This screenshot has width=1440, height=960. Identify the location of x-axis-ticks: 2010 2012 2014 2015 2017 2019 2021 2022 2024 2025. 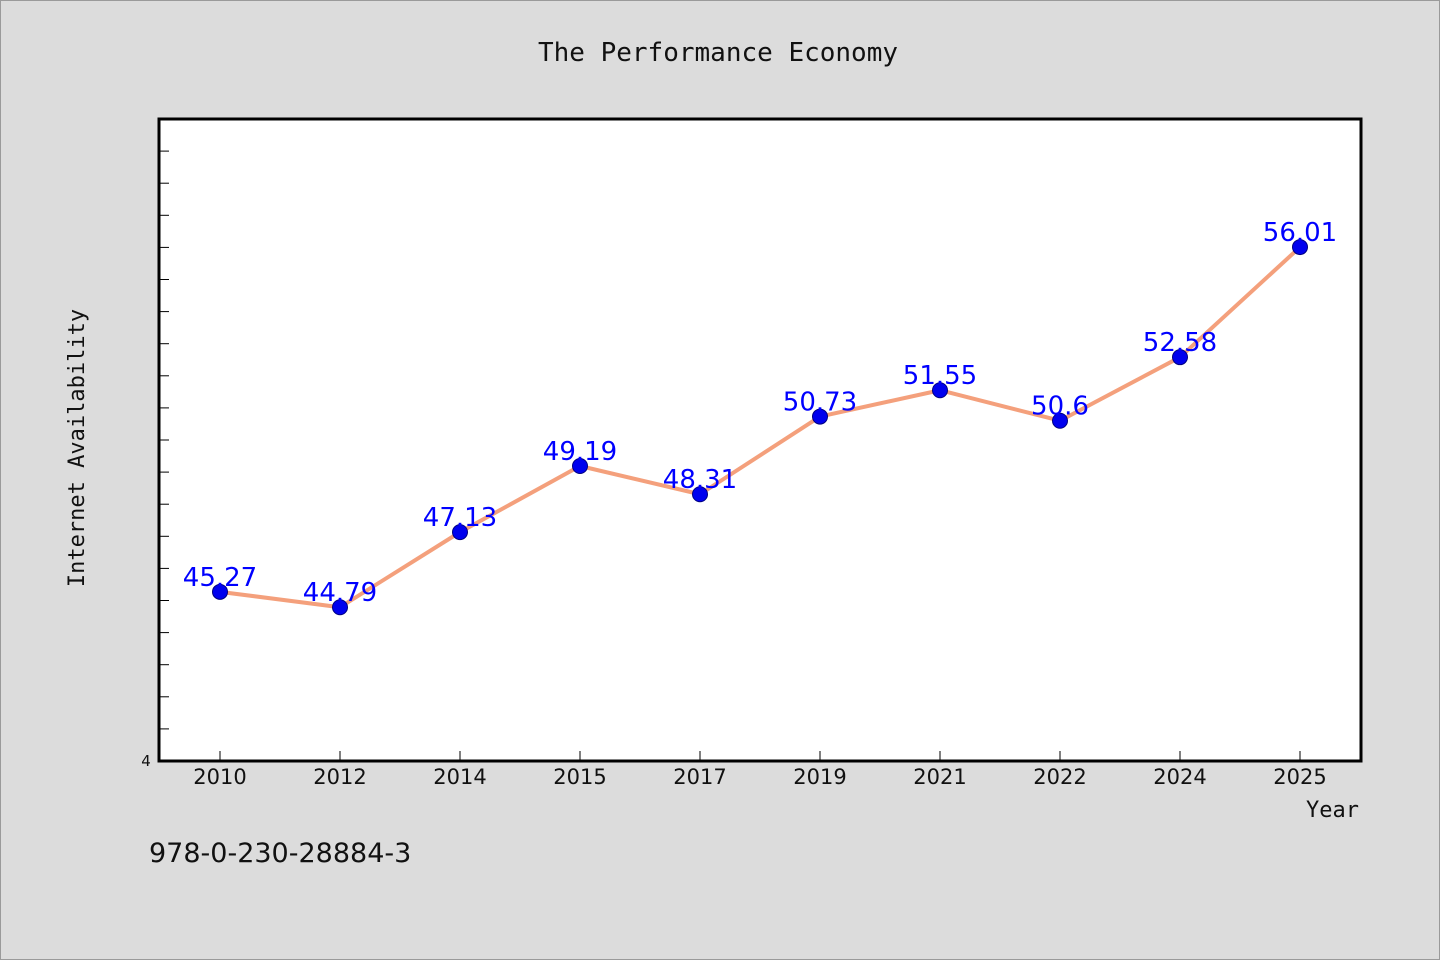
(760, 770).